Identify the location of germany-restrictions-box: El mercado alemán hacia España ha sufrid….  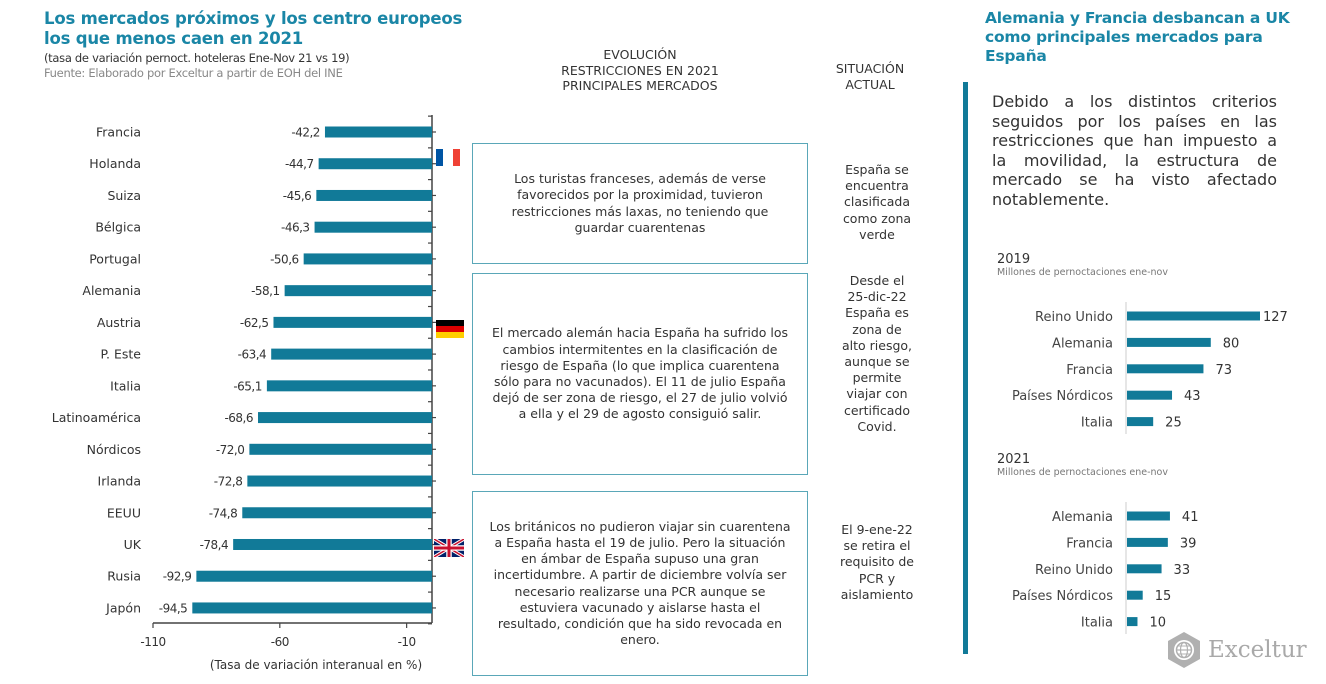
(640, 374).